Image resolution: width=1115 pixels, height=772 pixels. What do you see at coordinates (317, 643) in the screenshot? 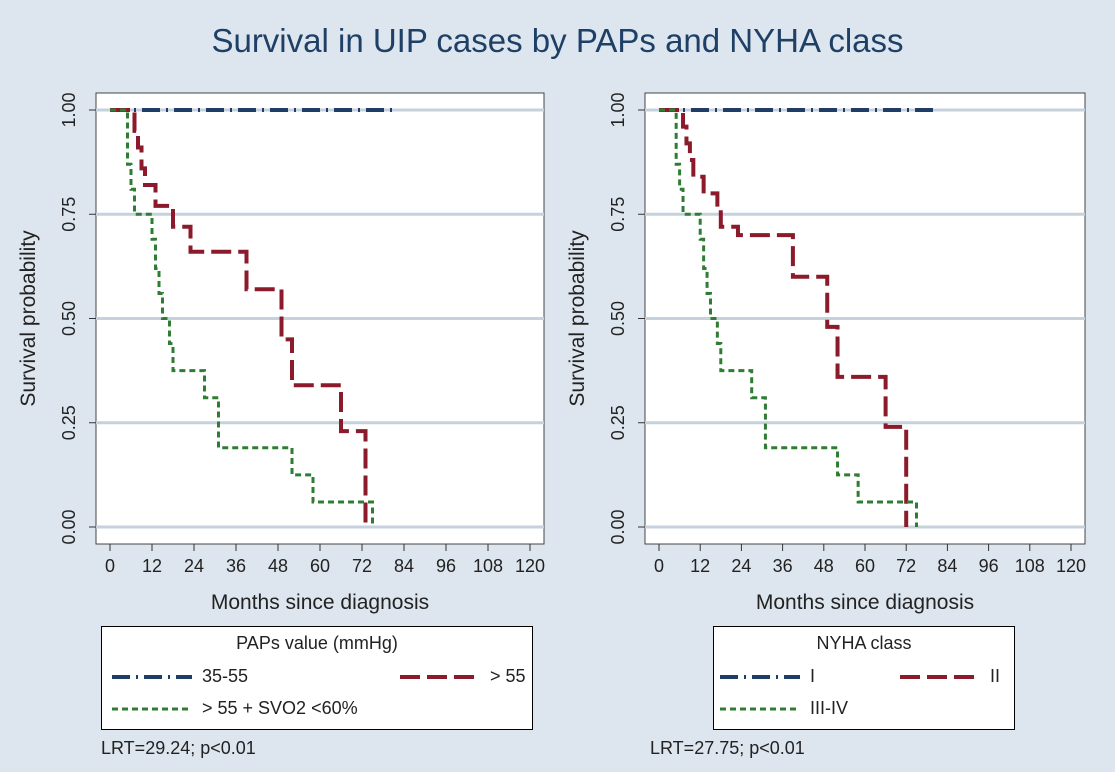
I see `legend-title: PAPs value (mmHg)` at bounding box center [317, 643].